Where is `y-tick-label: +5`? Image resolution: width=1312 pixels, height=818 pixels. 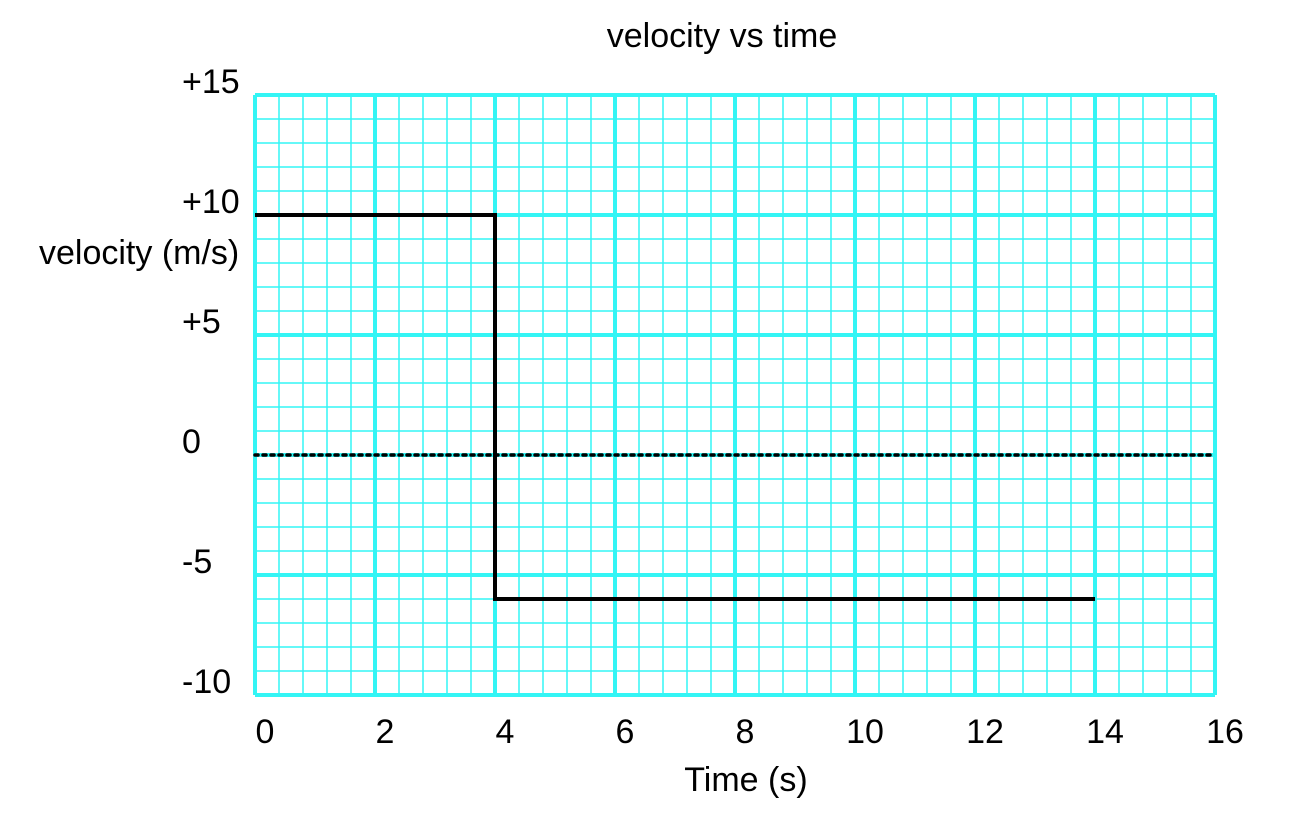 y-tick-label: +5 is located at coordinates (201, 322).